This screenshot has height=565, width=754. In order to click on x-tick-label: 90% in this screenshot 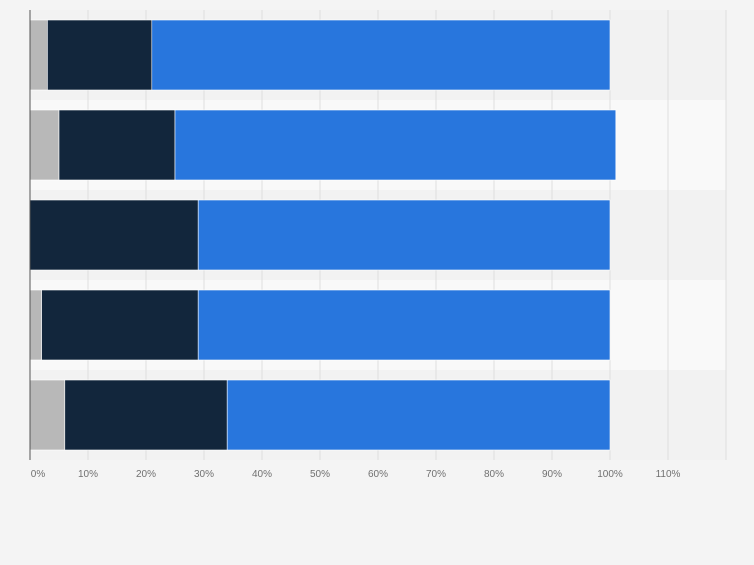, I will do `click(552, 474)`.